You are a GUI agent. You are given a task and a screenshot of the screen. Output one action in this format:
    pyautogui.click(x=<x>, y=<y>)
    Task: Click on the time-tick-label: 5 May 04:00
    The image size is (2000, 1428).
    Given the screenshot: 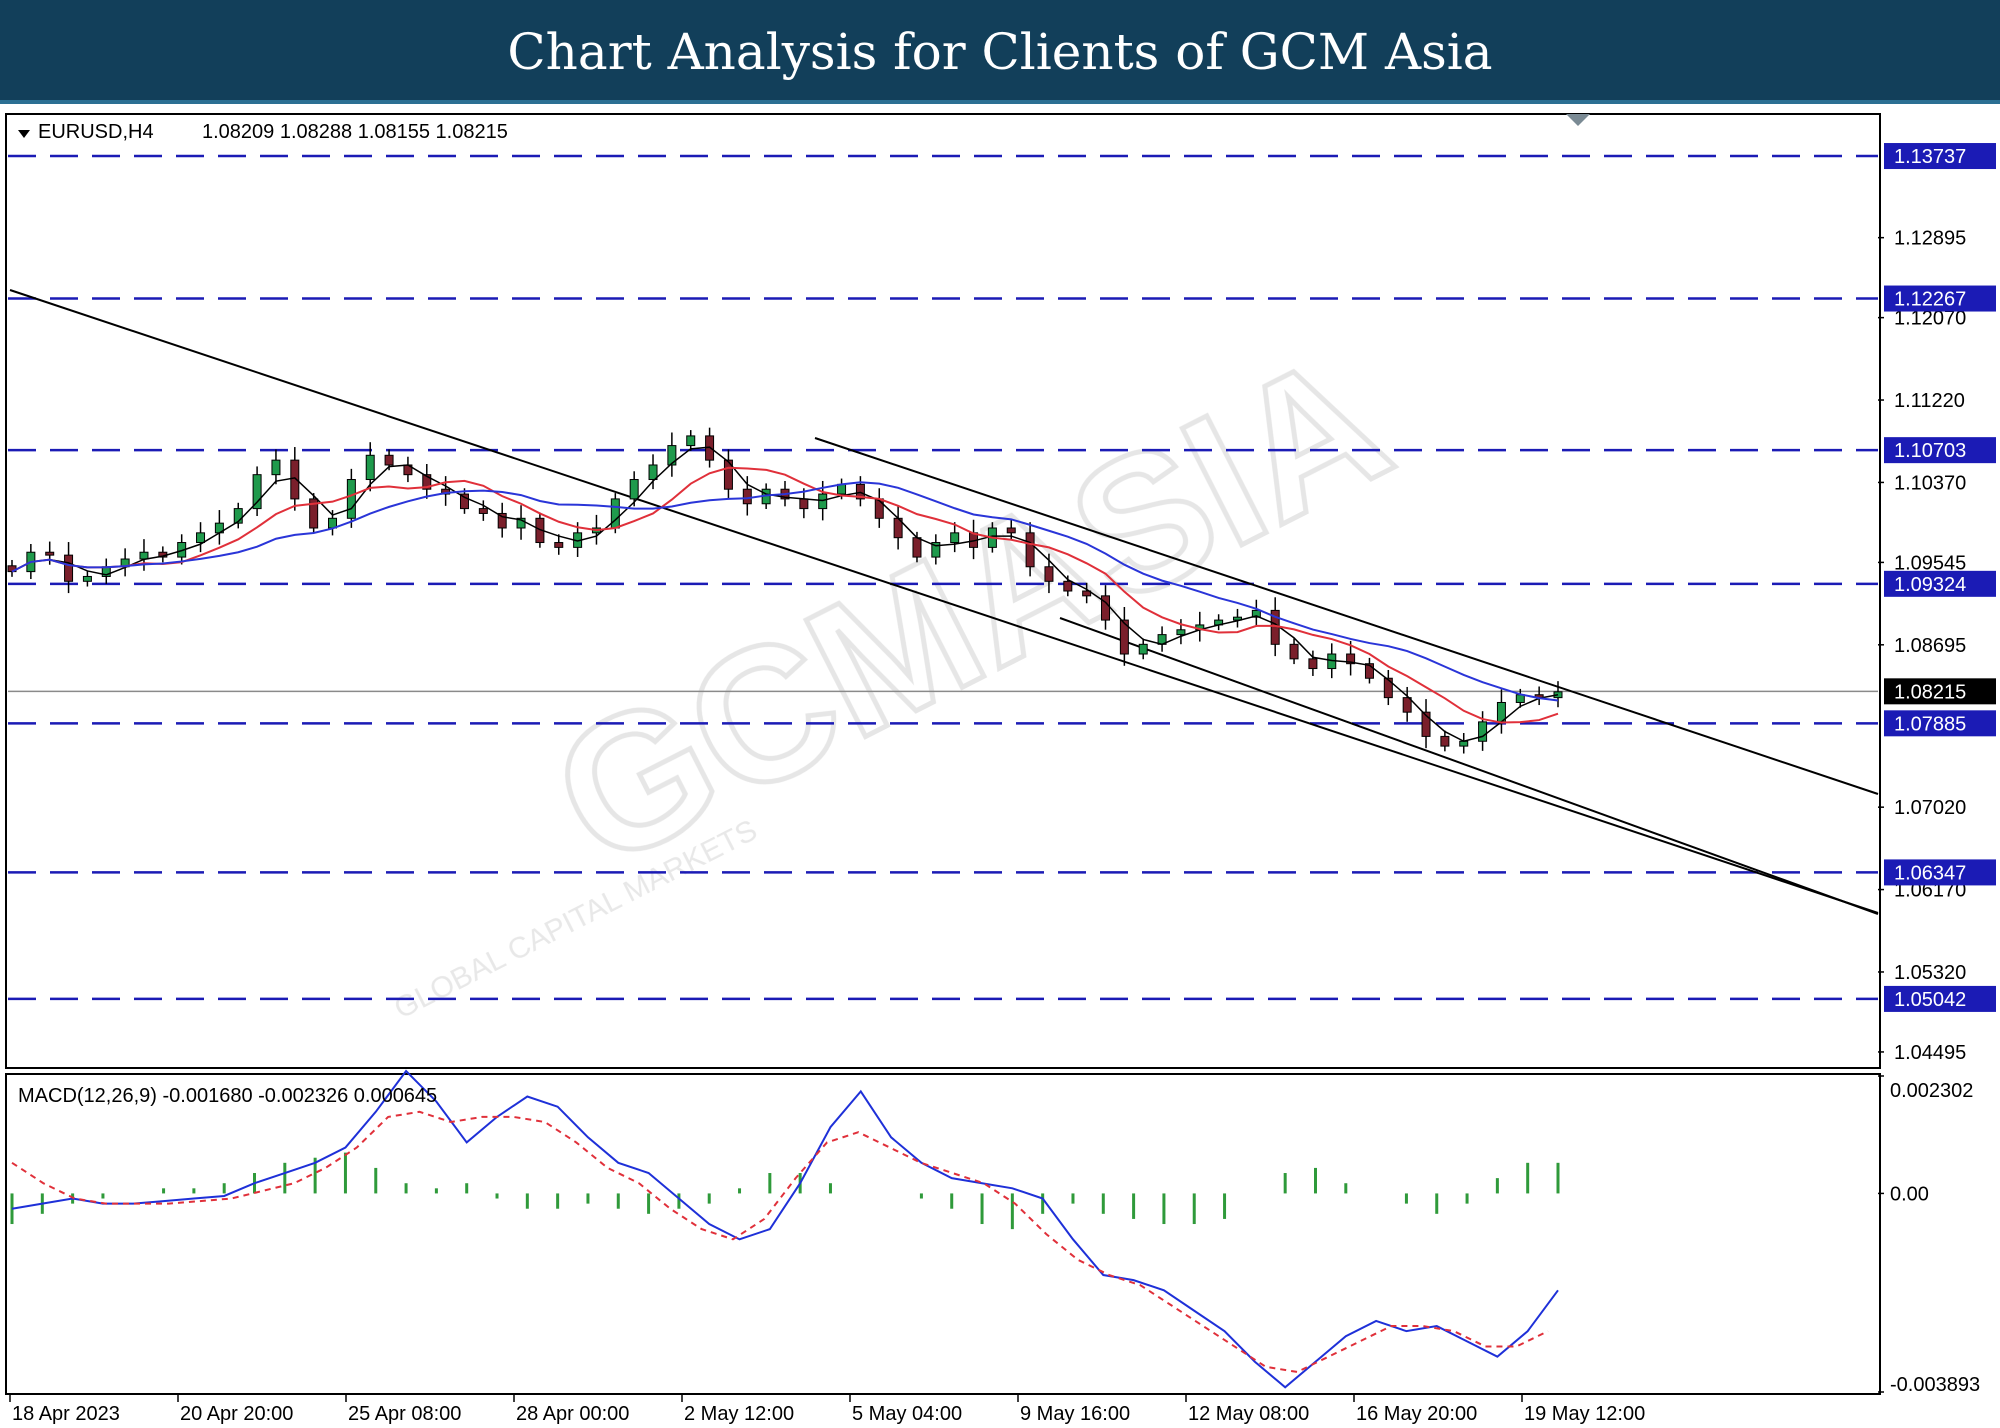 What is the action you would take?
    pyautogui.click(x=907, y=1414)
    